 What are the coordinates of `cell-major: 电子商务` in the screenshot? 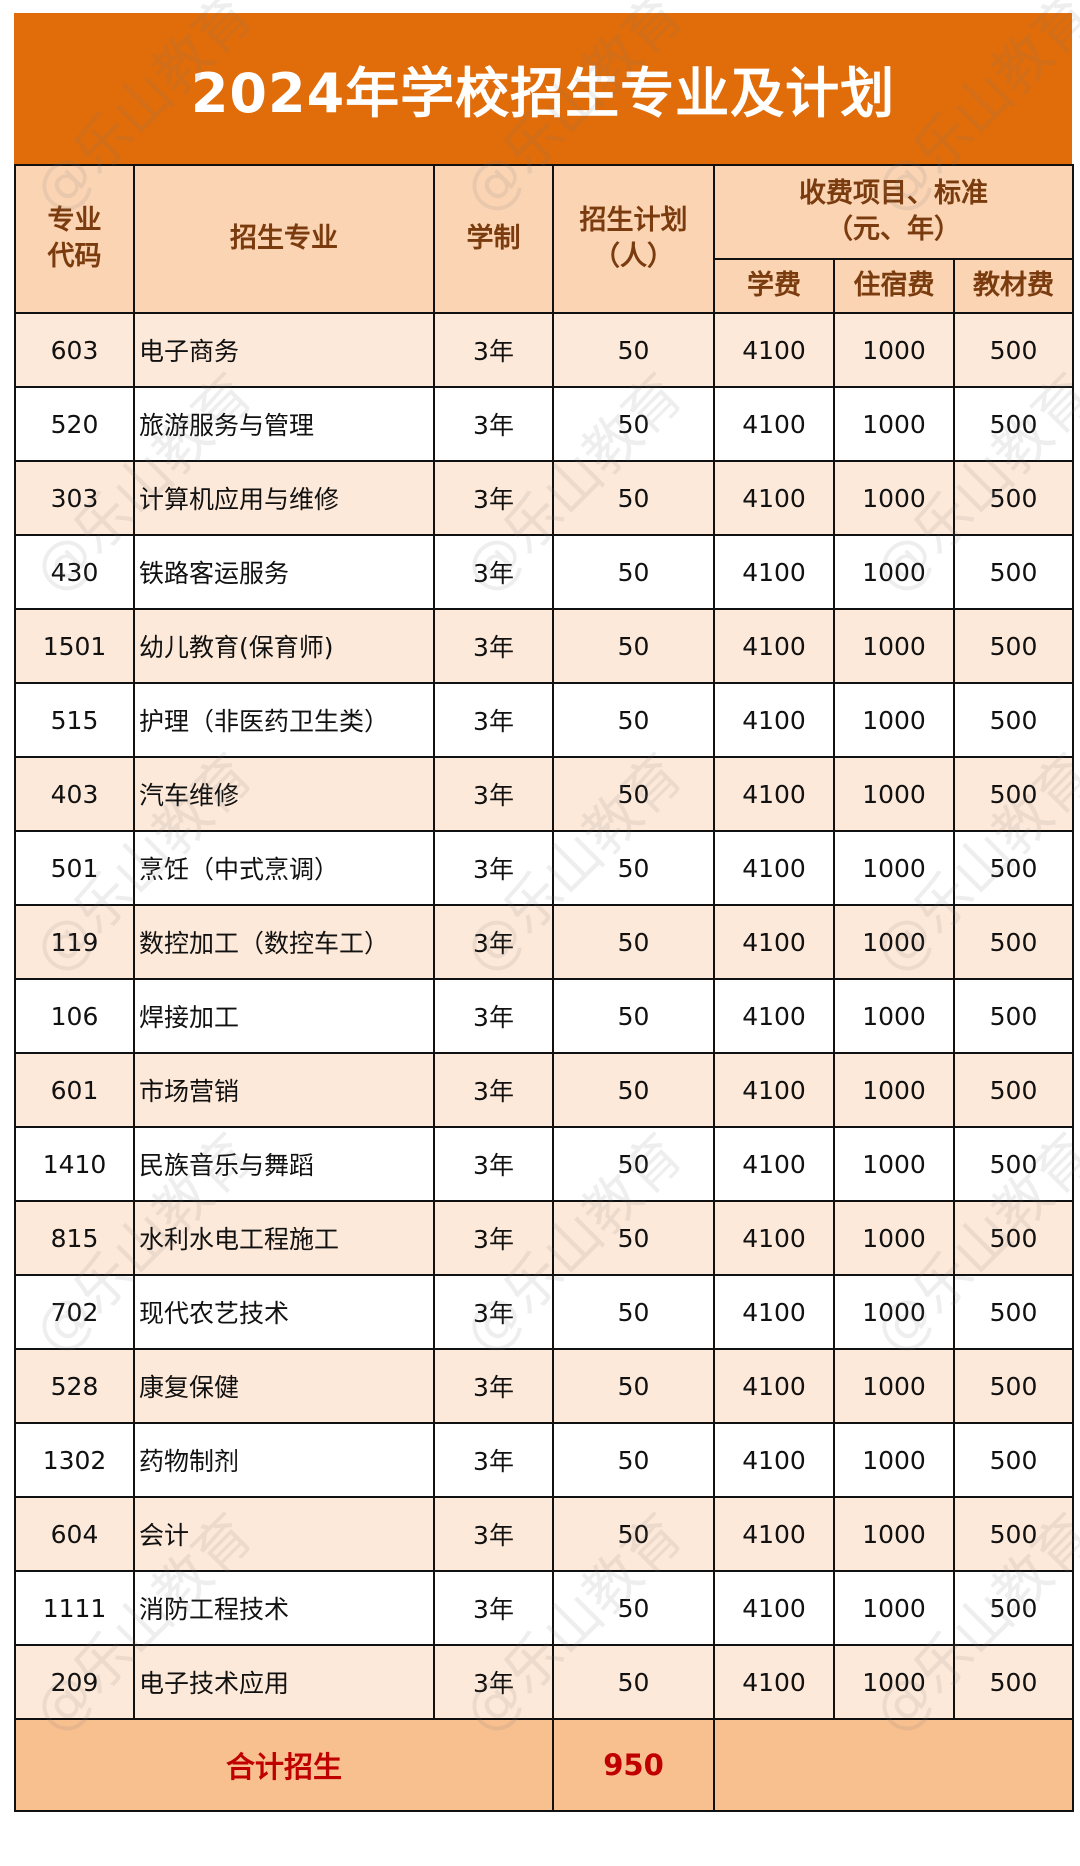 It's located at (284, 350).